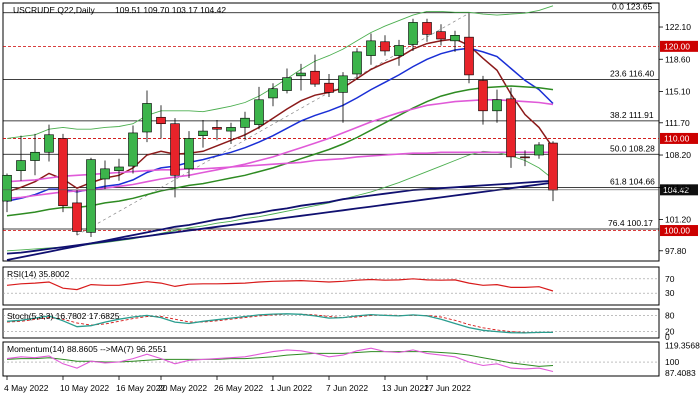  Describe the element at coordinates (280, 360) in the screenshot. I see `momentum-line` at that location.